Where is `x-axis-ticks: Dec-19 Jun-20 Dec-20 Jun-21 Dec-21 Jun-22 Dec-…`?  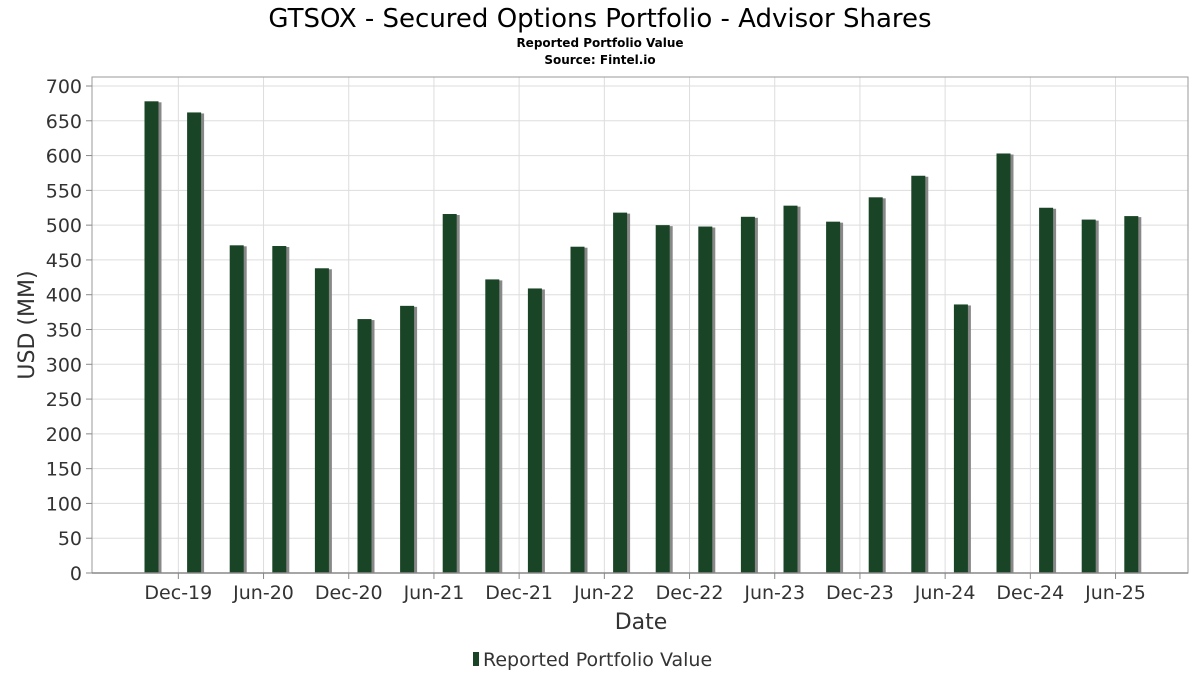 x-axis-ticks: Dec-19 Jun-20 Dec-20 Jun-21 Dec-21 Jun-22 Dec-… is located at coordinates (645, 588).